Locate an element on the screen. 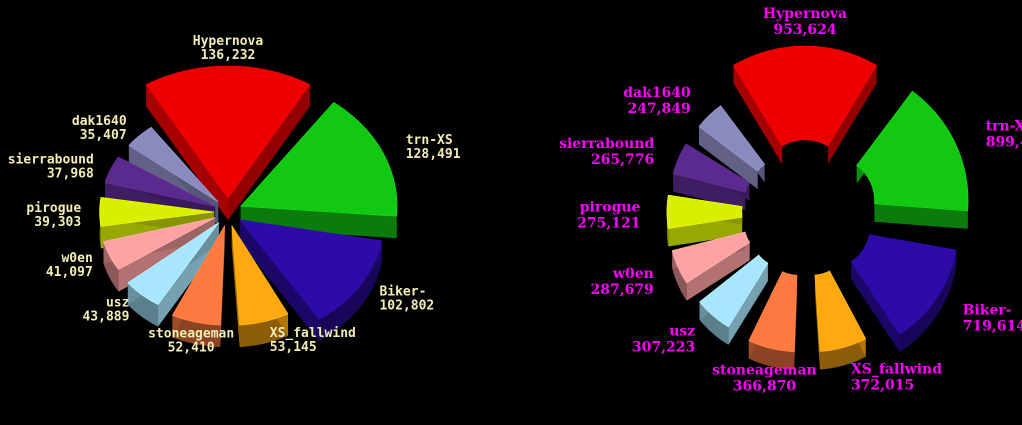 This screenshot has height=425, width=1022. slice-label-value: 366,870 is located at coordinates (765, 387).